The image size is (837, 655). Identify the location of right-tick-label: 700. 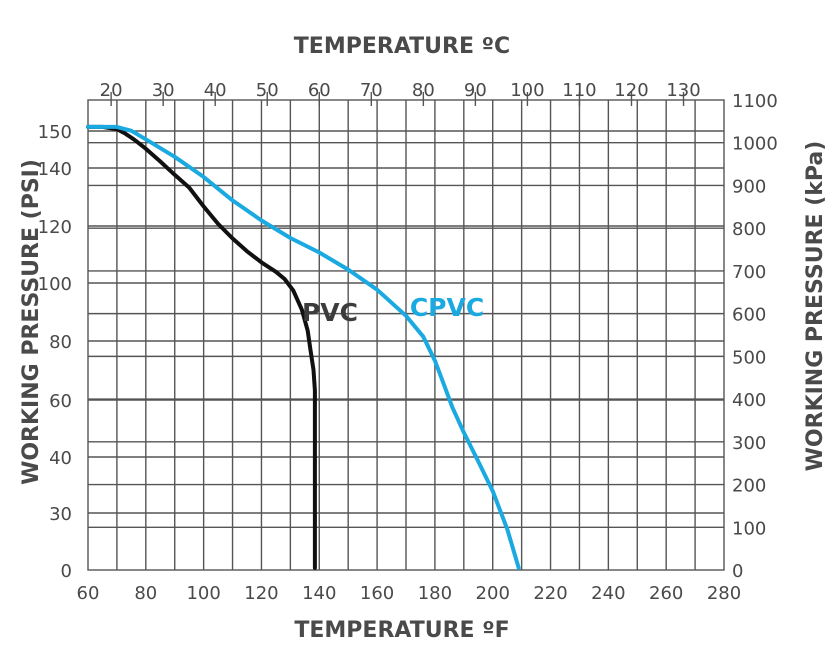
(749, 272).